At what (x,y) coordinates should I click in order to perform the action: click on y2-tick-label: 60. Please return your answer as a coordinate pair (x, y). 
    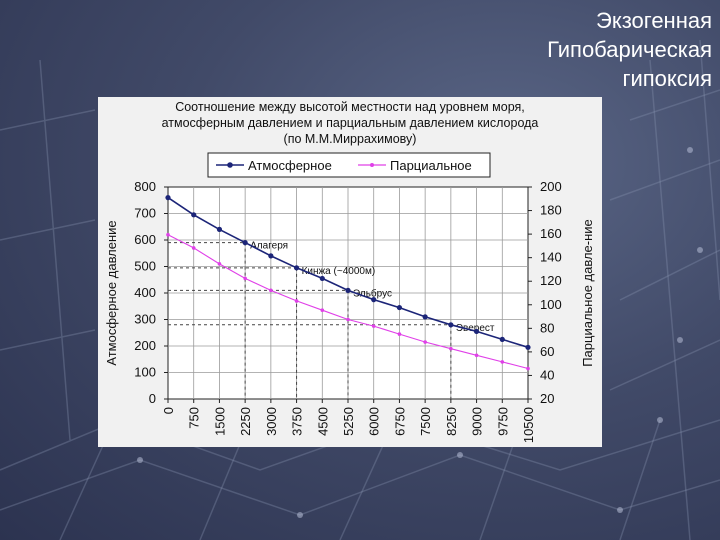
    Looking at the image, I should click on (547, 351).